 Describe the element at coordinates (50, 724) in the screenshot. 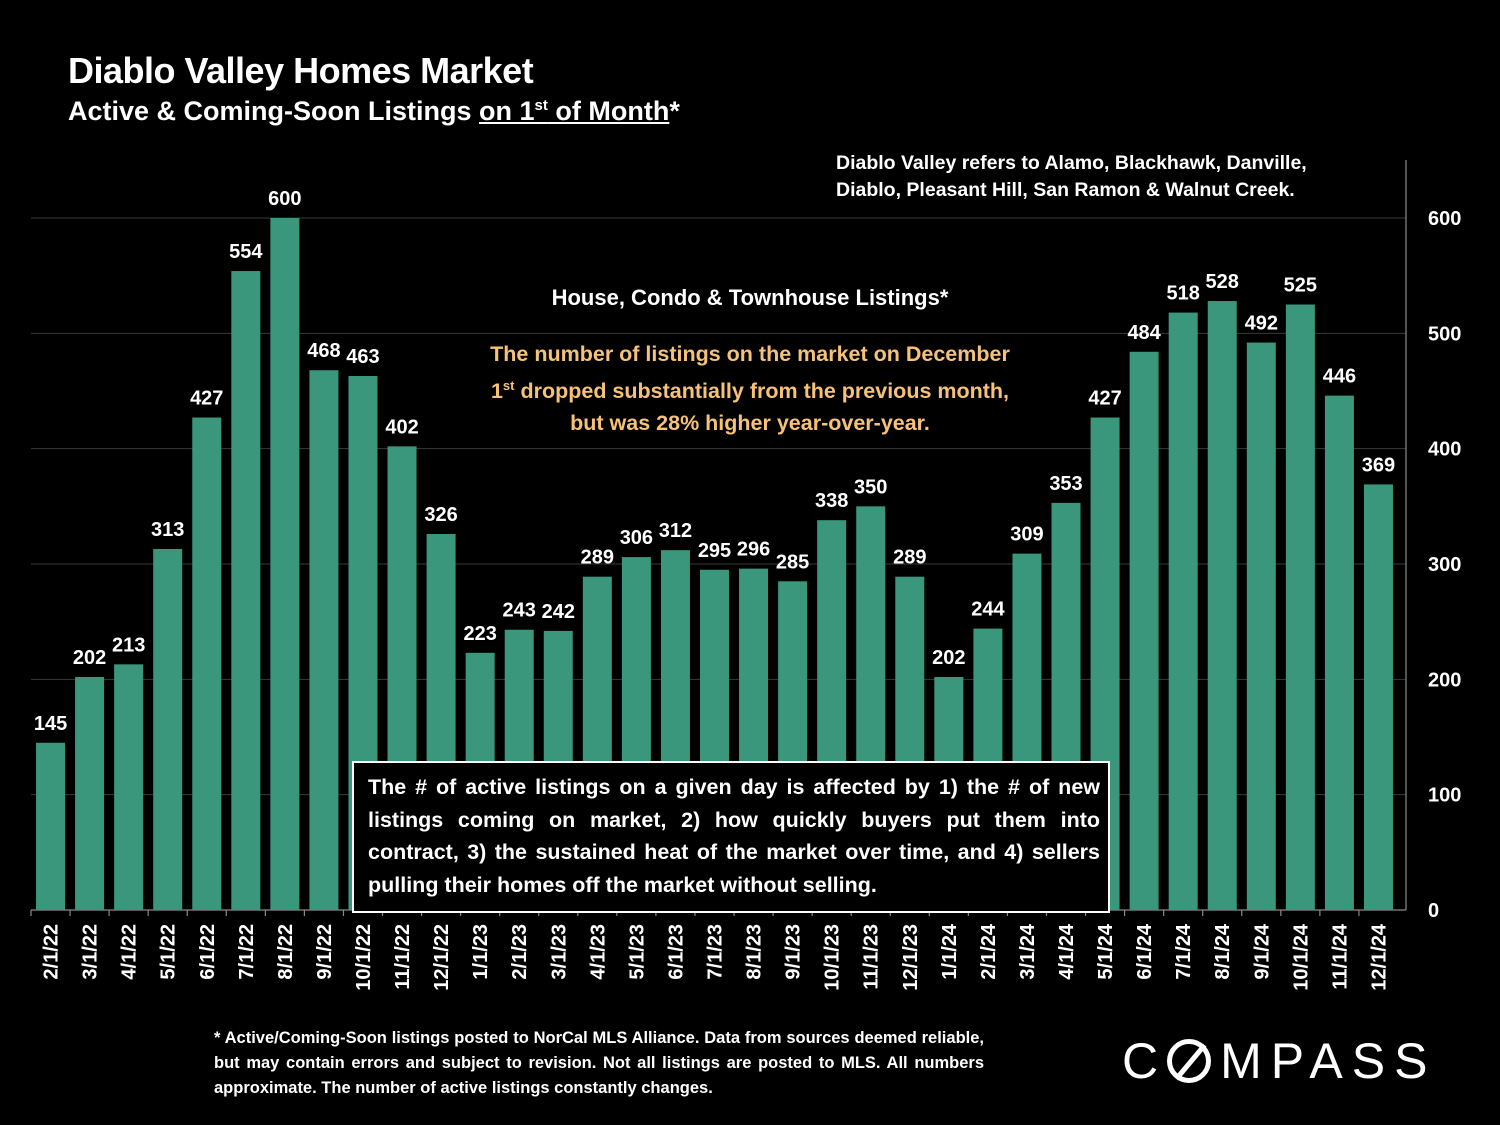

I see `data-label: 145` at that location.